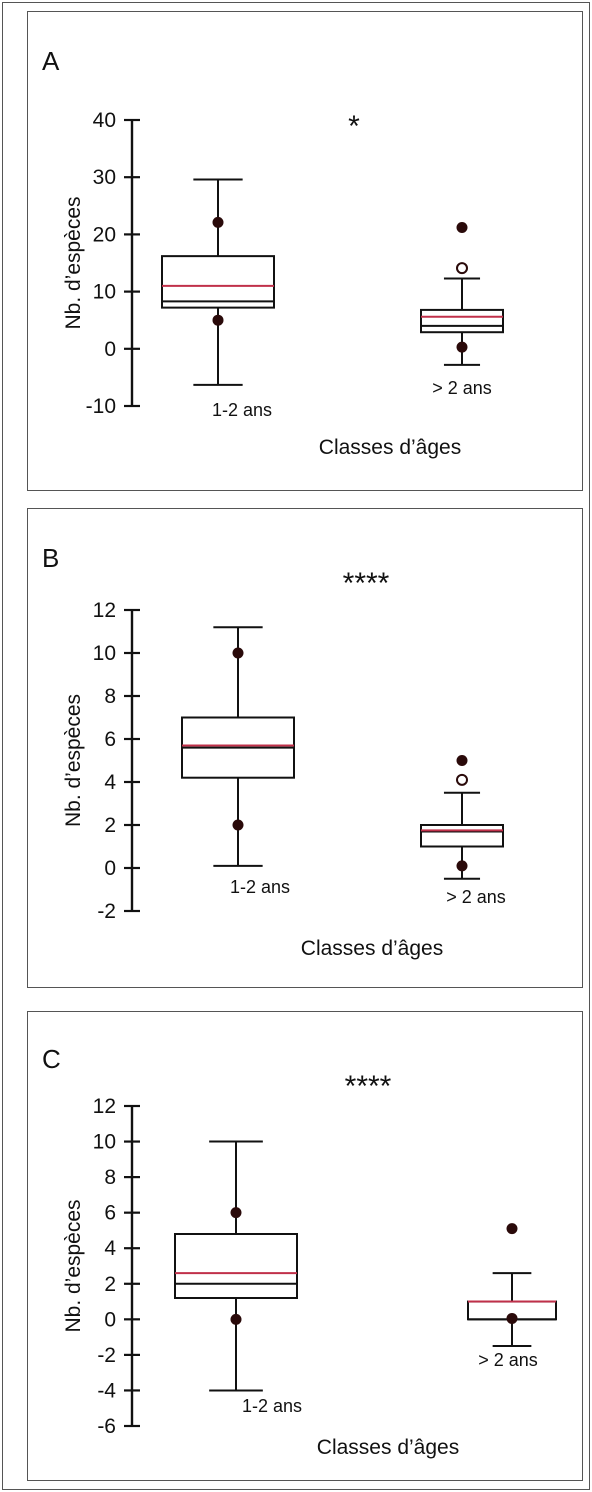 This screenshot has width=592, height=1492. I want to click on y-tick-label: 30, so click(104, 177).